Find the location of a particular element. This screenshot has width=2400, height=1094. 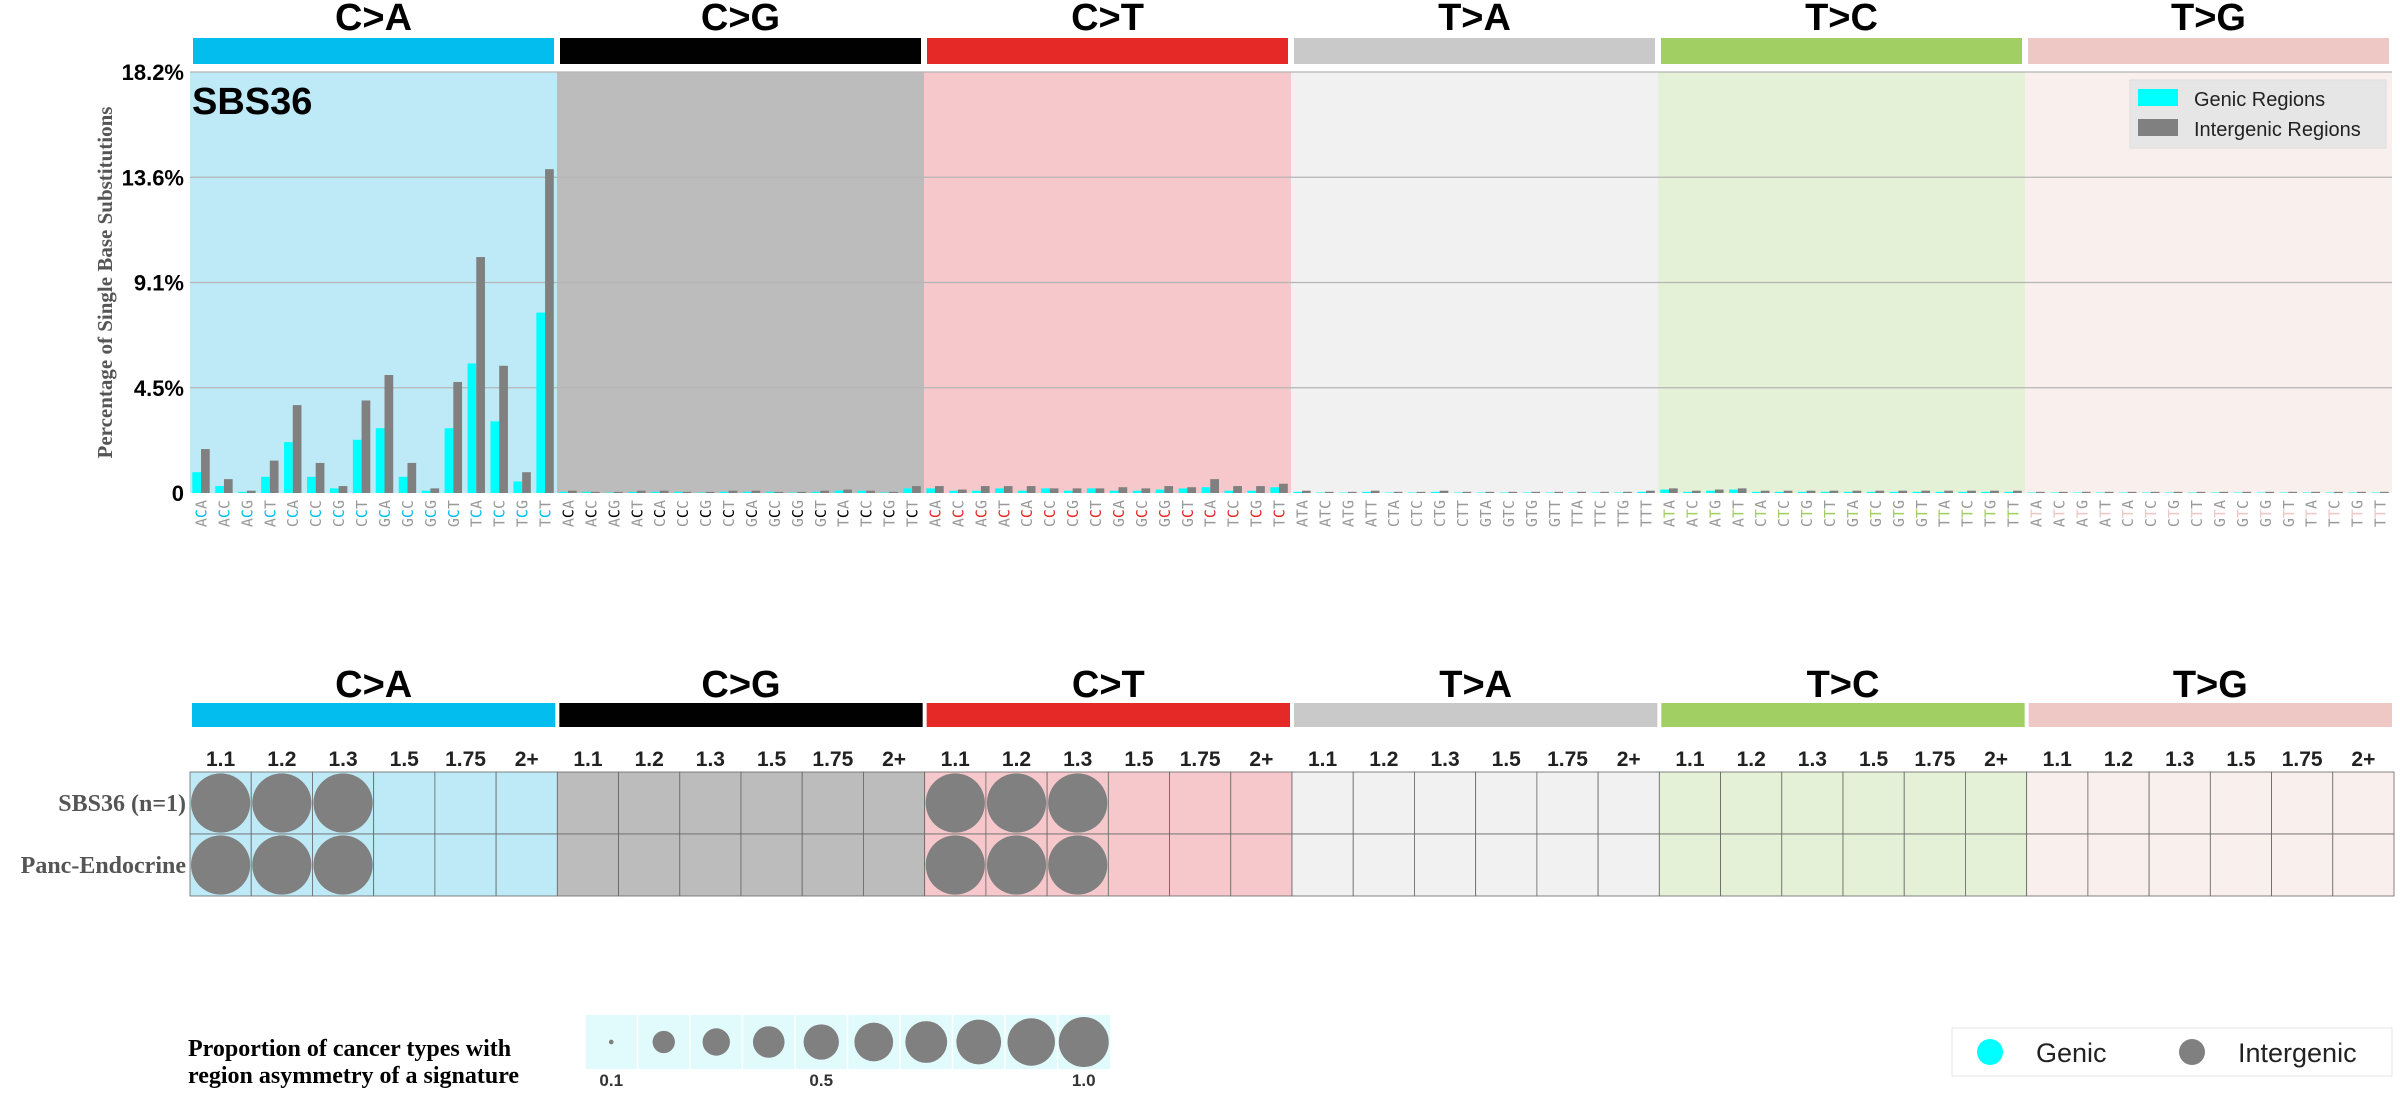

x-context-label: ACG is located at coordinates (981, 513).